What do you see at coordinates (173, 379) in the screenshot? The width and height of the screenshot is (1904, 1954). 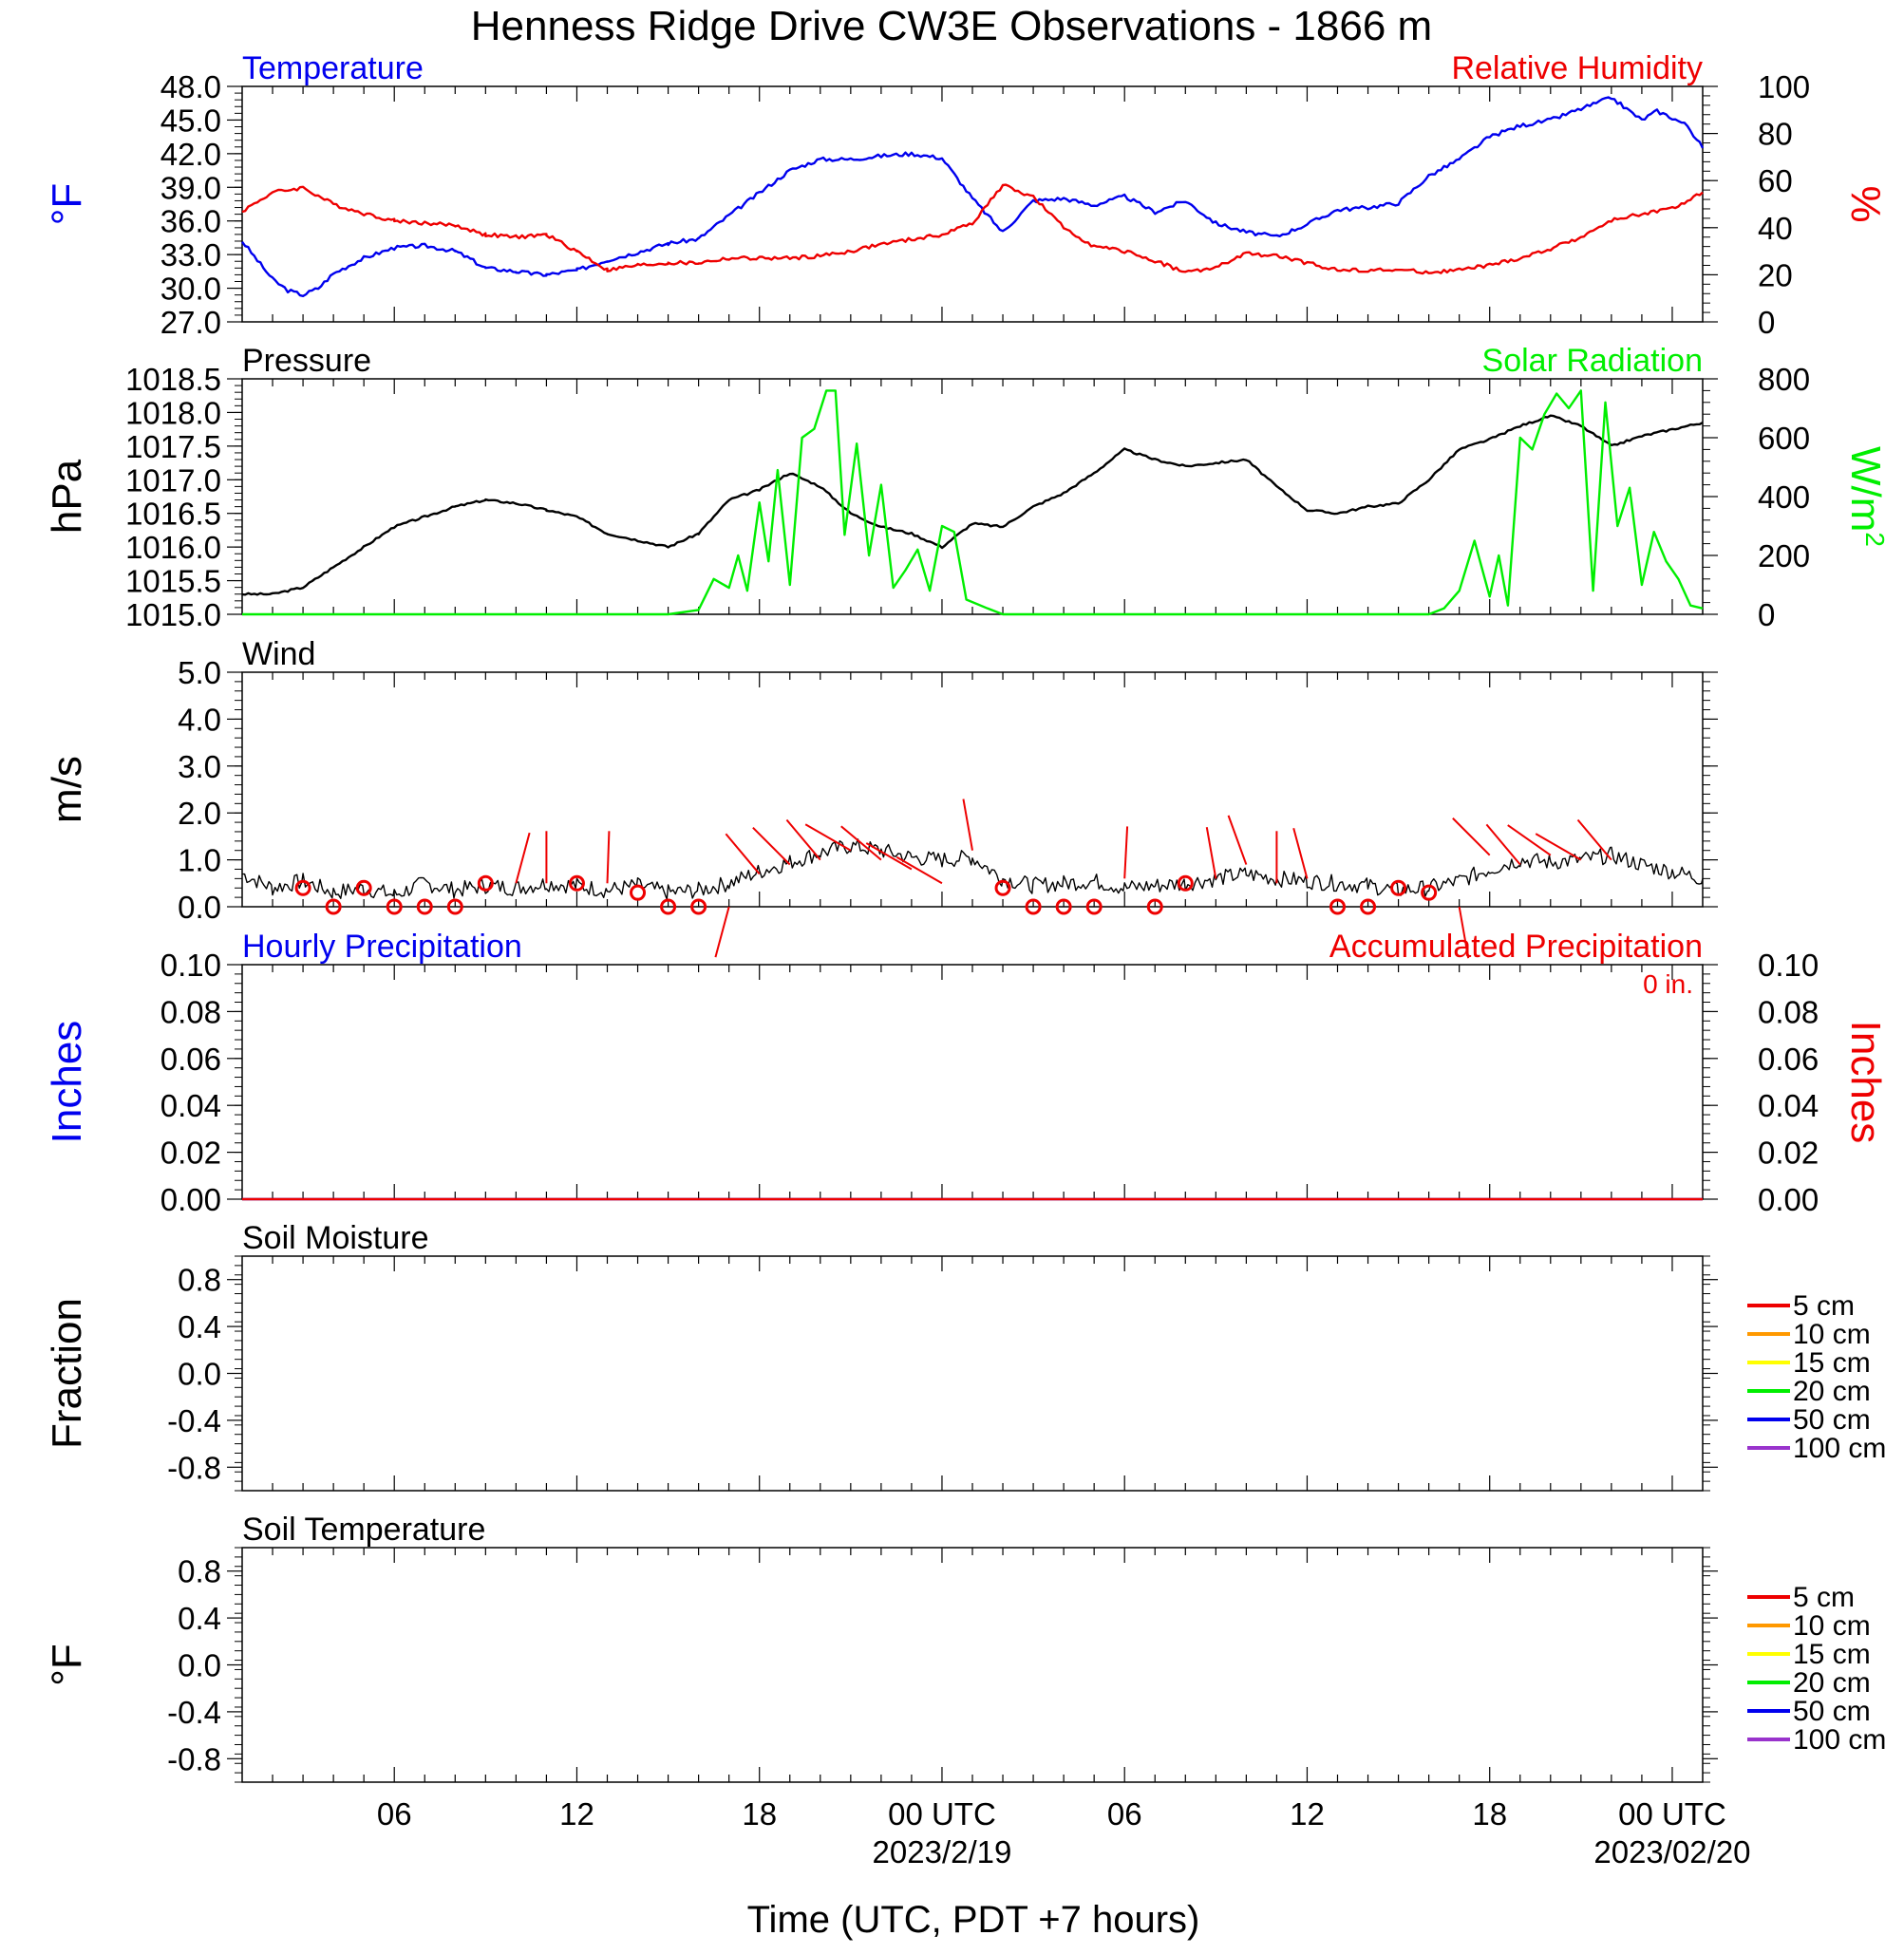 I see `pressure_solar-y-tick-label: 1018.5` at bounding box center [173, 379].